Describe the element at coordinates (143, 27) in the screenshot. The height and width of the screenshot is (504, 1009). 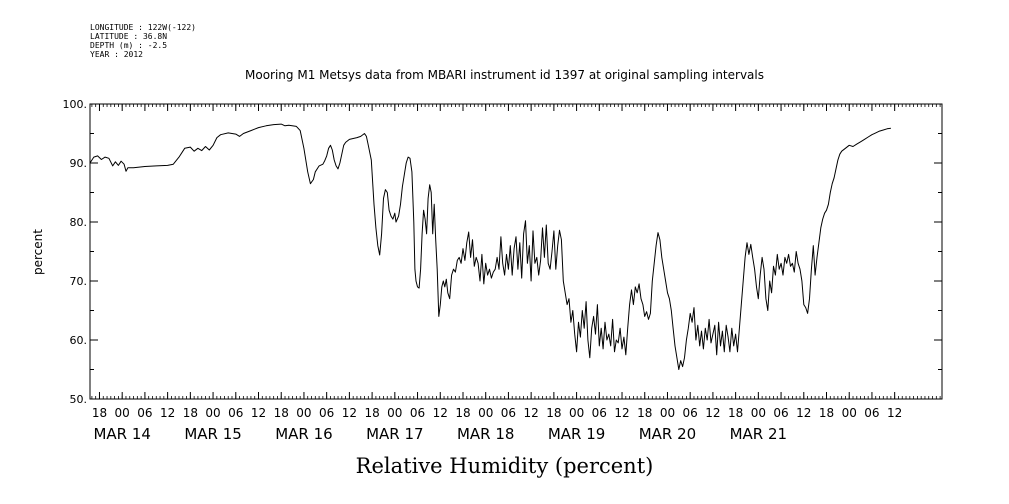
I see `longitude-info: LONGITUDE : 122W(-122)` at that location.